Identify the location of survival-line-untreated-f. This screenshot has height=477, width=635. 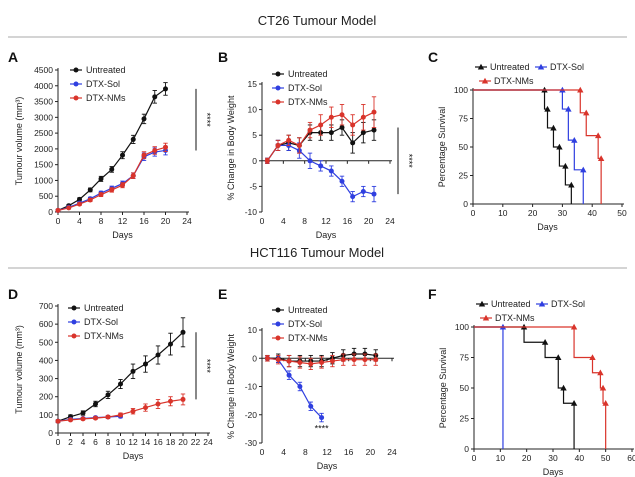
(524, 387).